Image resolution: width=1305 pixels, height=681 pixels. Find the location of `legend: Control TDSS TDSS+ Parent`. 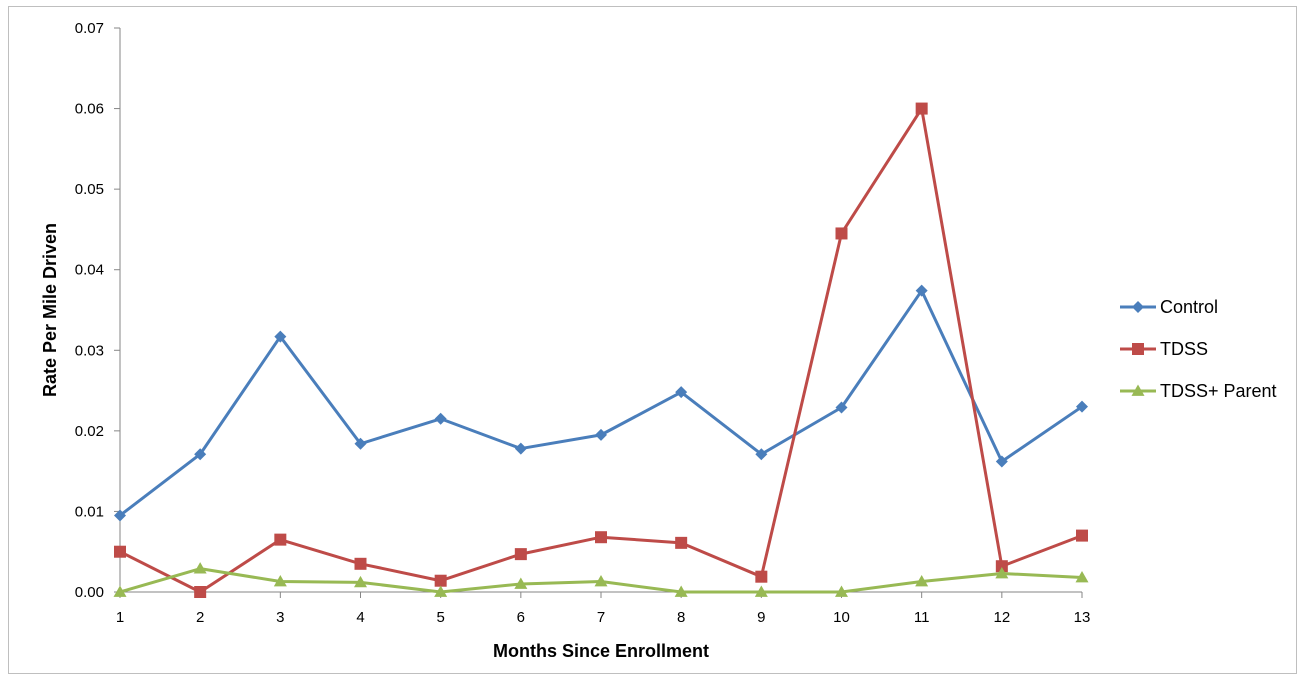

legend: Control TDSS TDSS+ Parent is located at coordinates (1198, 349).